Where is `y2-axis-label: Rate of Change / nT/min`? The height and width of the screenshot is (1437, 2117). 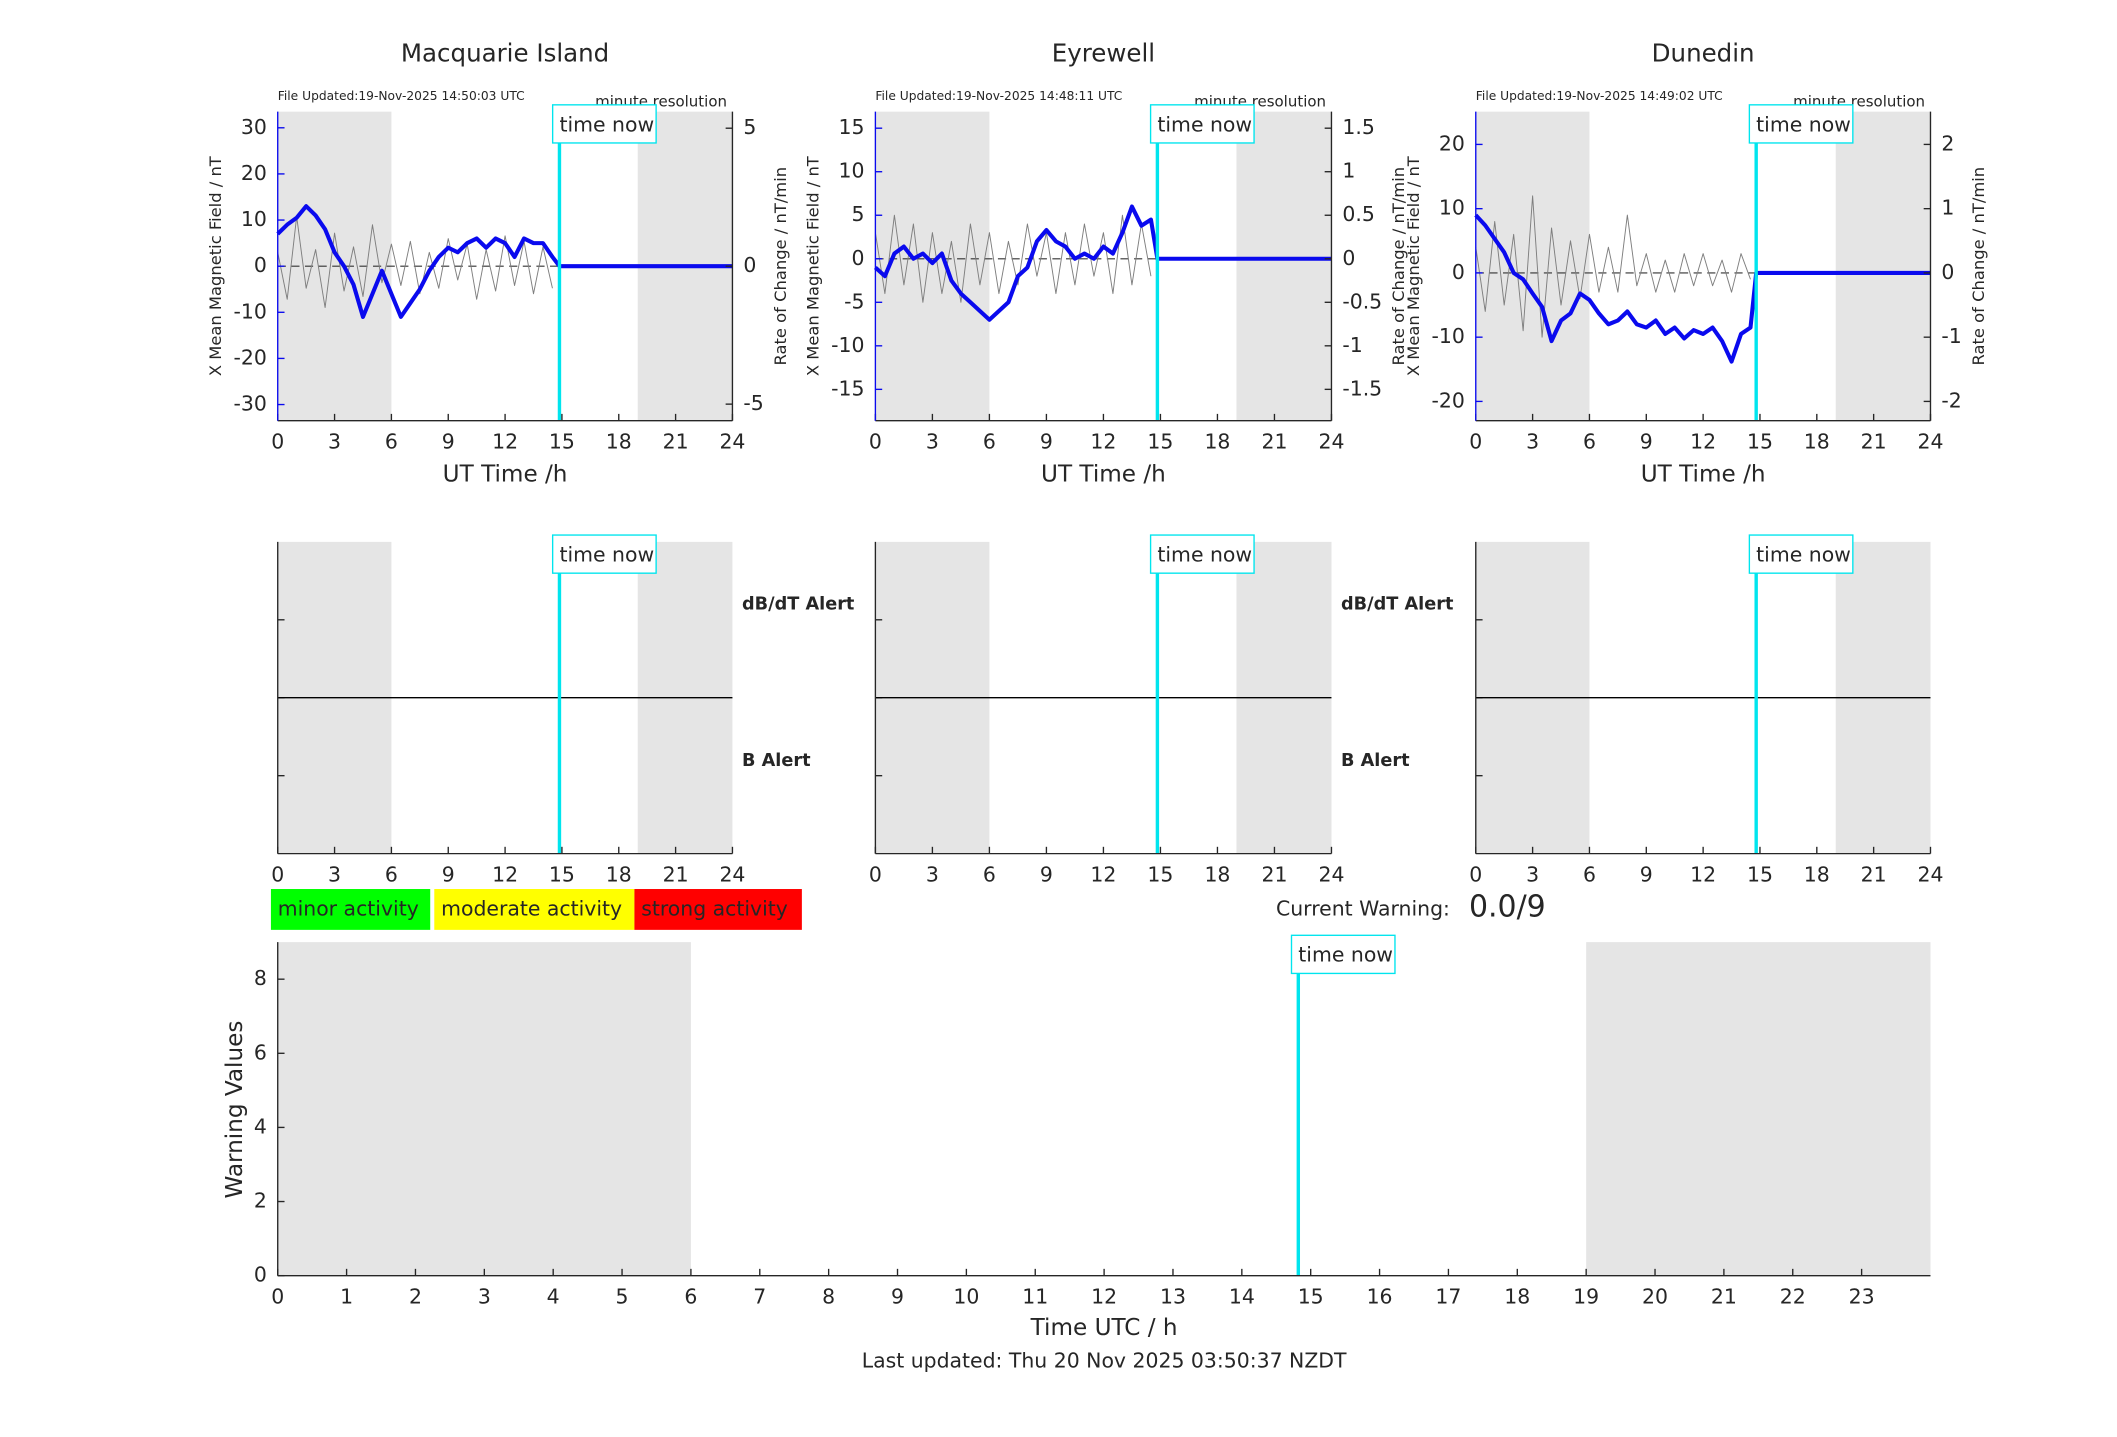
y2-axis-label: Rate of Change / nT/min is located at coordinates (1978, 266).